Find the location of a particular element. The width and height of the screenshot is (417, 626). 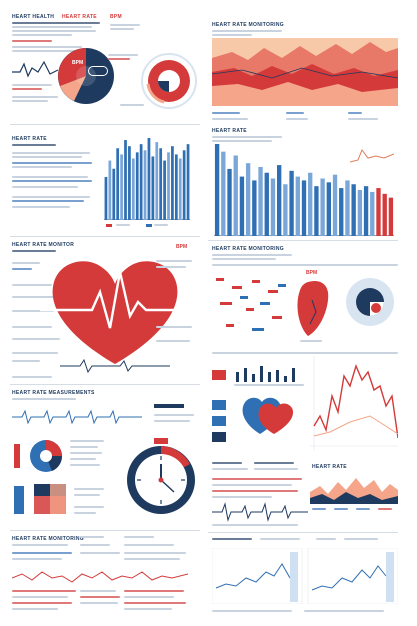

heart-icon is located at coordinates (115, 312).